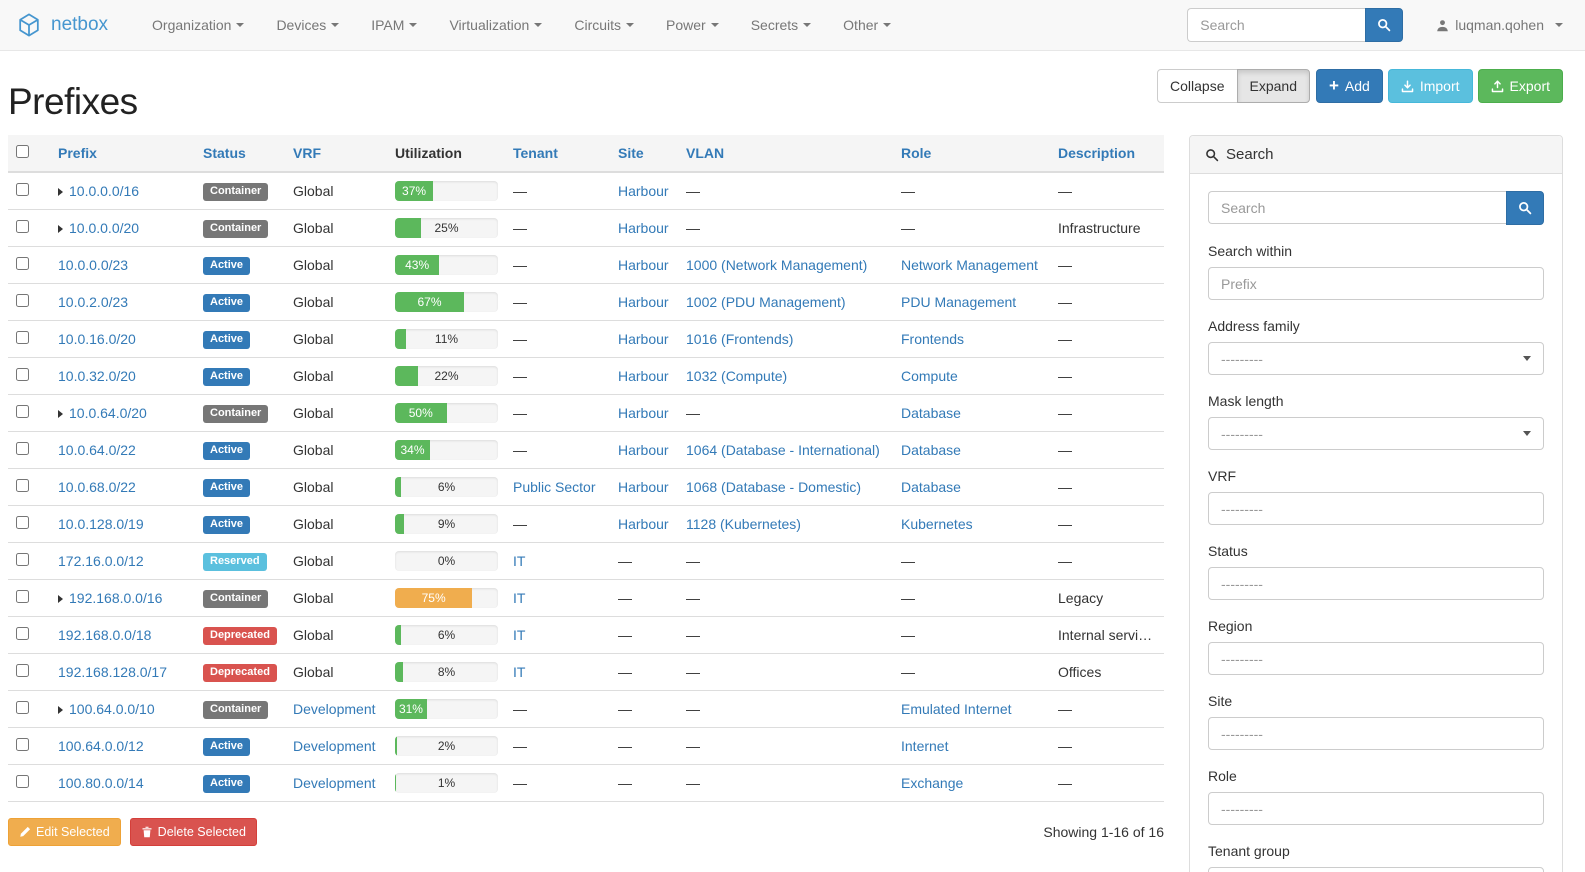 The image size is (1585, 872). What do you see at coordinates (781, 25) in the screenshot?
I see `nav-menu-secrets: Secrets` at bounding box center [781, 25].